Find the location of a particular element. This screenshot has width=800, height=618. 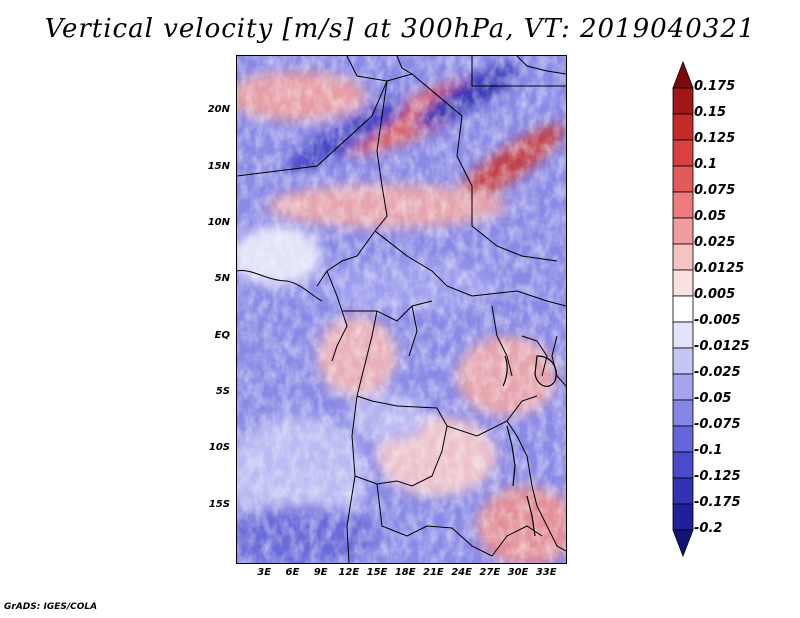

lon-tick-label: 12E is located at coordinates (349, 572).